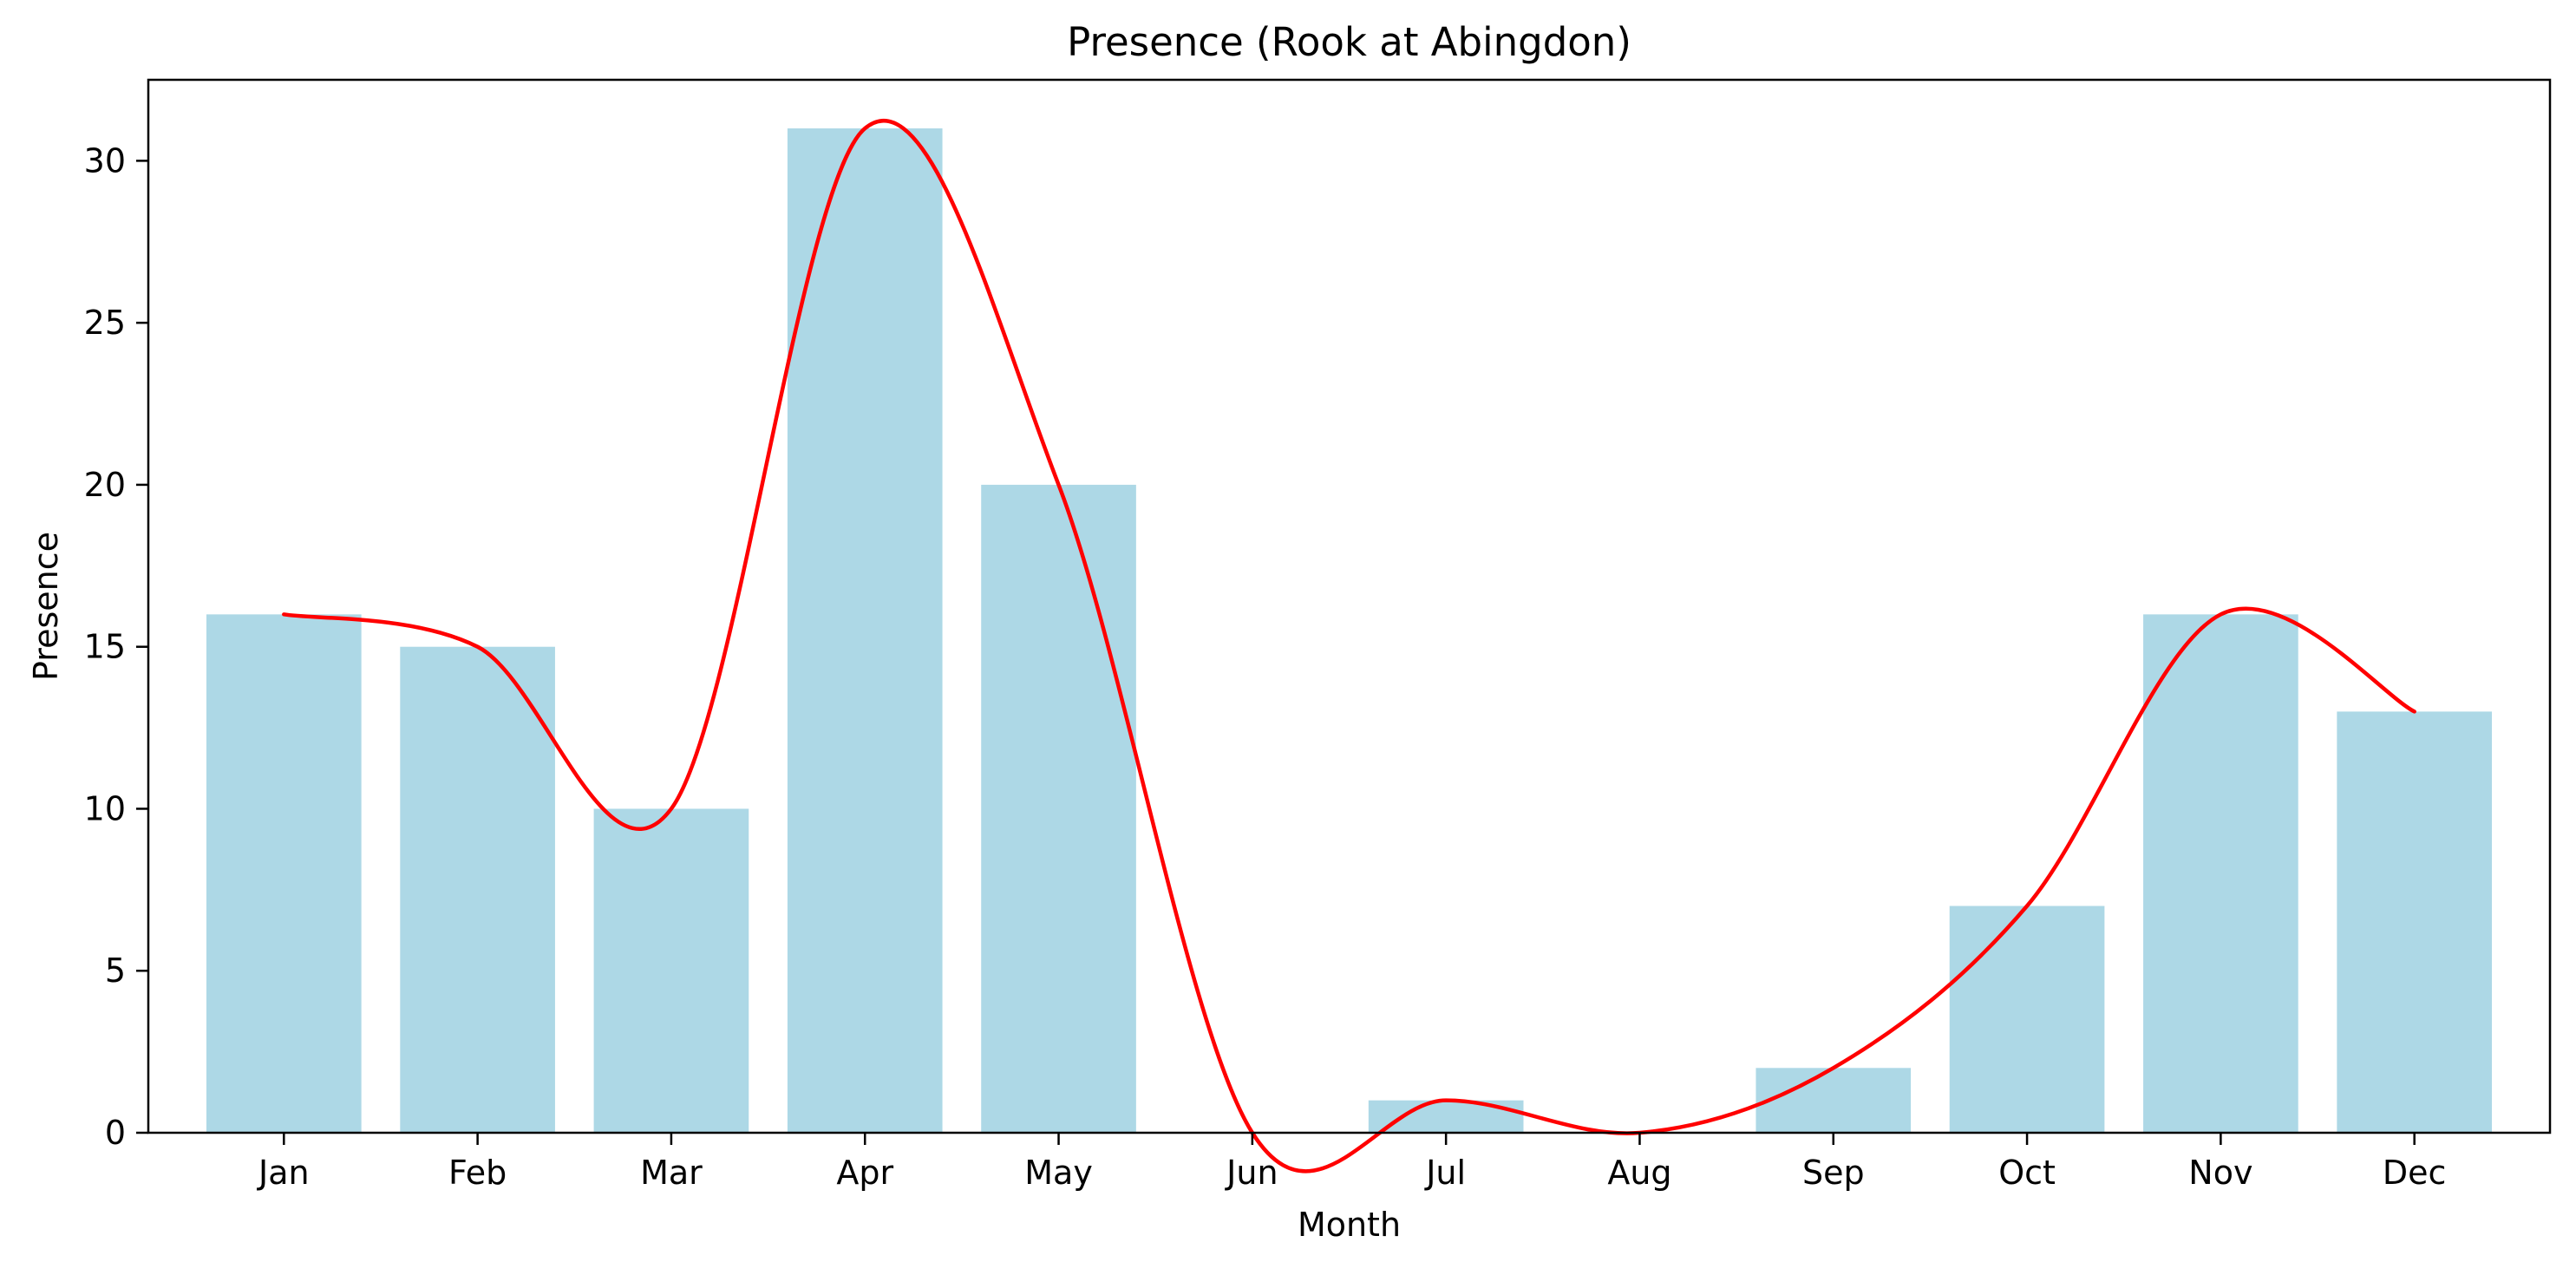  What do you see at coordinates (1445, 1173) in the screenshot?
I see `x-tick-label-jul: Jul` at bounding box center [1445, 1173].